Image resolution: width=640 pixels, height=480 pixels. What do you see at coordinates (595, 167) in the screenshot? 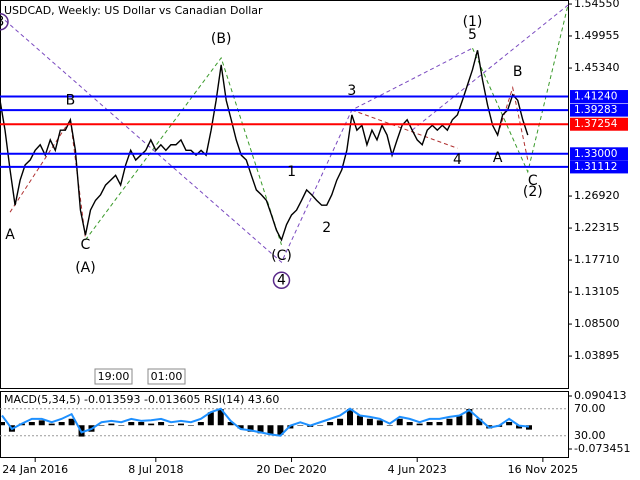
I see `level-label: 1.31112` at bounding box center [595, 167].